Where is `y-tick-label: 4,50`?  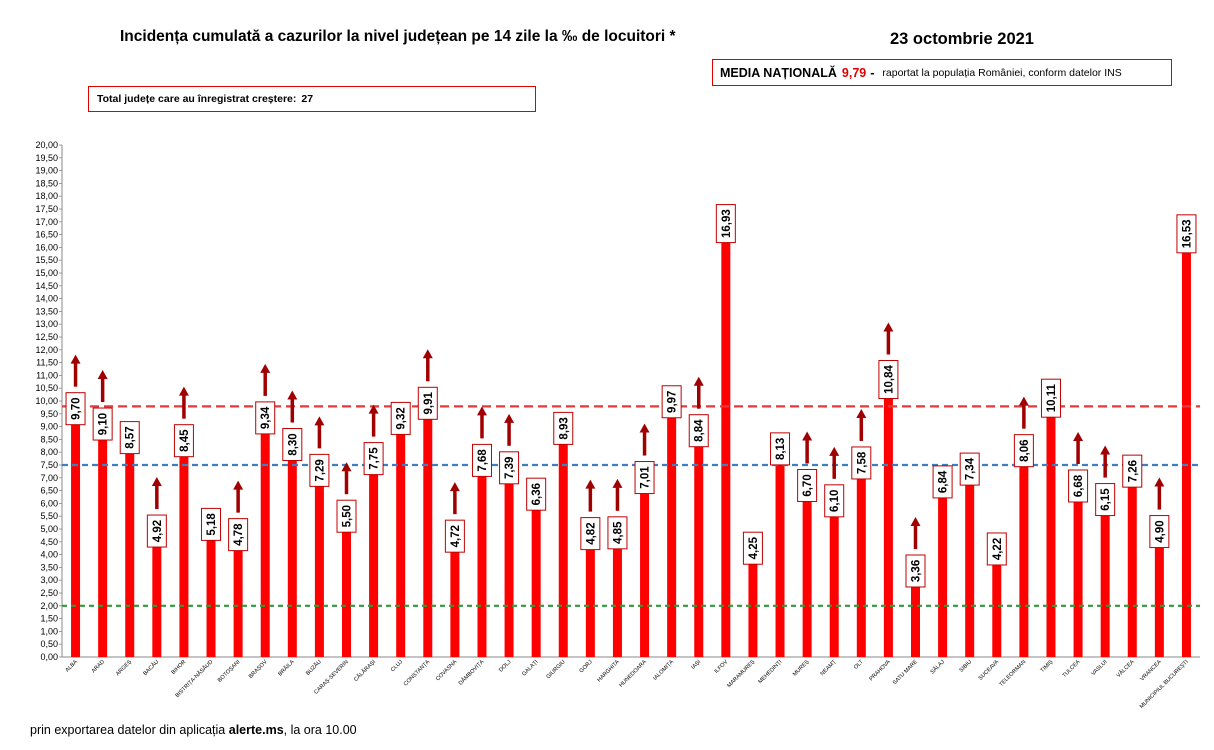
y-tick-label: 4,50 is located at coordinates (49, 542).